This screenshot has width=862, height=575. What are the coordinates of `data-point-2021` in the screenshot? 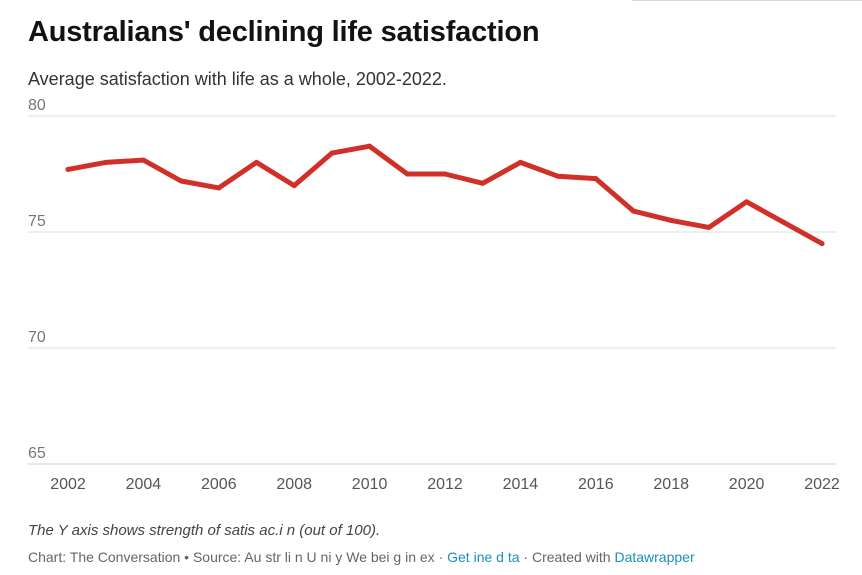 It's located at (784, 223).